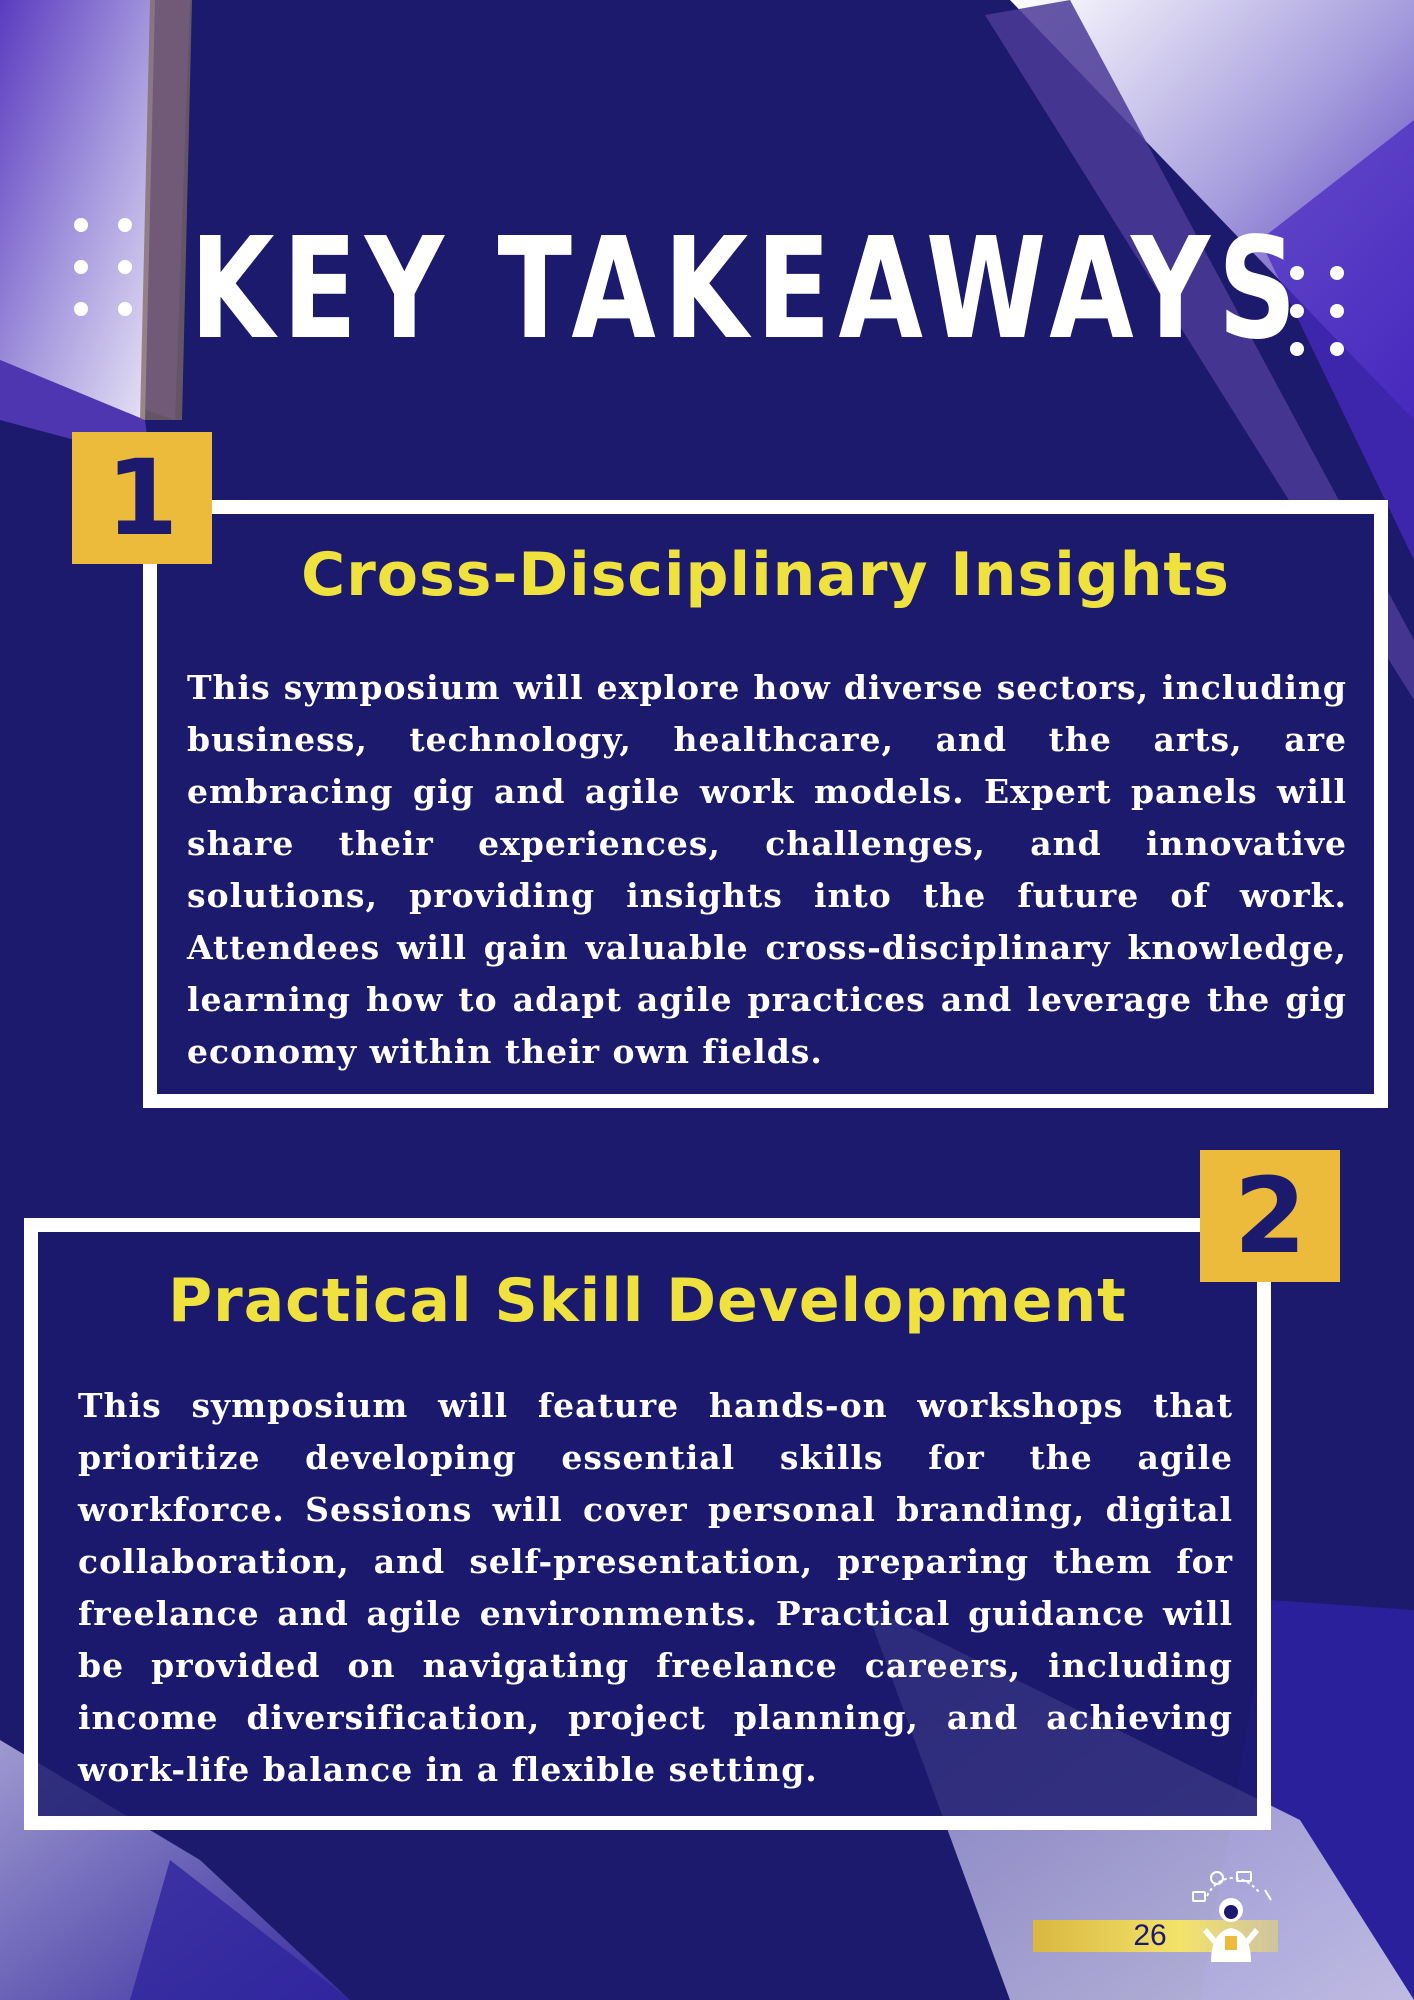 The height and width of the screenshot is (2000, 1414). I want to click on page-number: 26, so click(1150, 1935).